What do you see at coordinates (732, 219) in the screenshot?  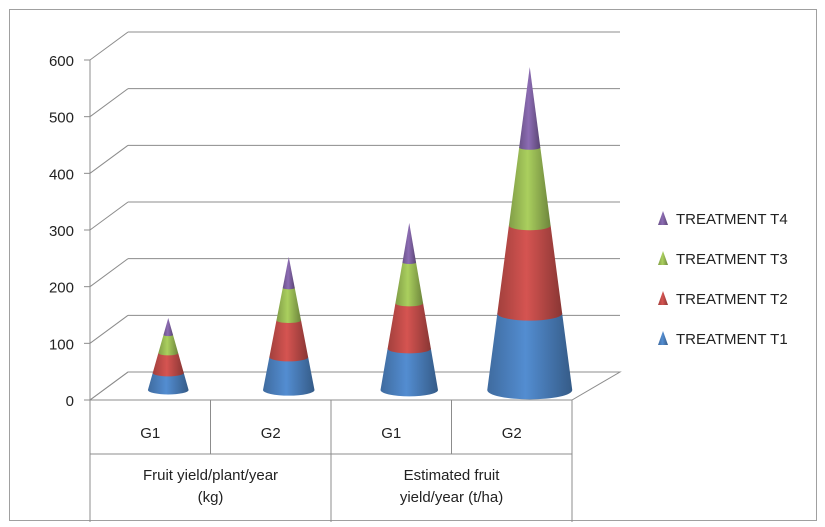 I see `legend-label: TREATMENT T4` at bounding box center [732, 219].